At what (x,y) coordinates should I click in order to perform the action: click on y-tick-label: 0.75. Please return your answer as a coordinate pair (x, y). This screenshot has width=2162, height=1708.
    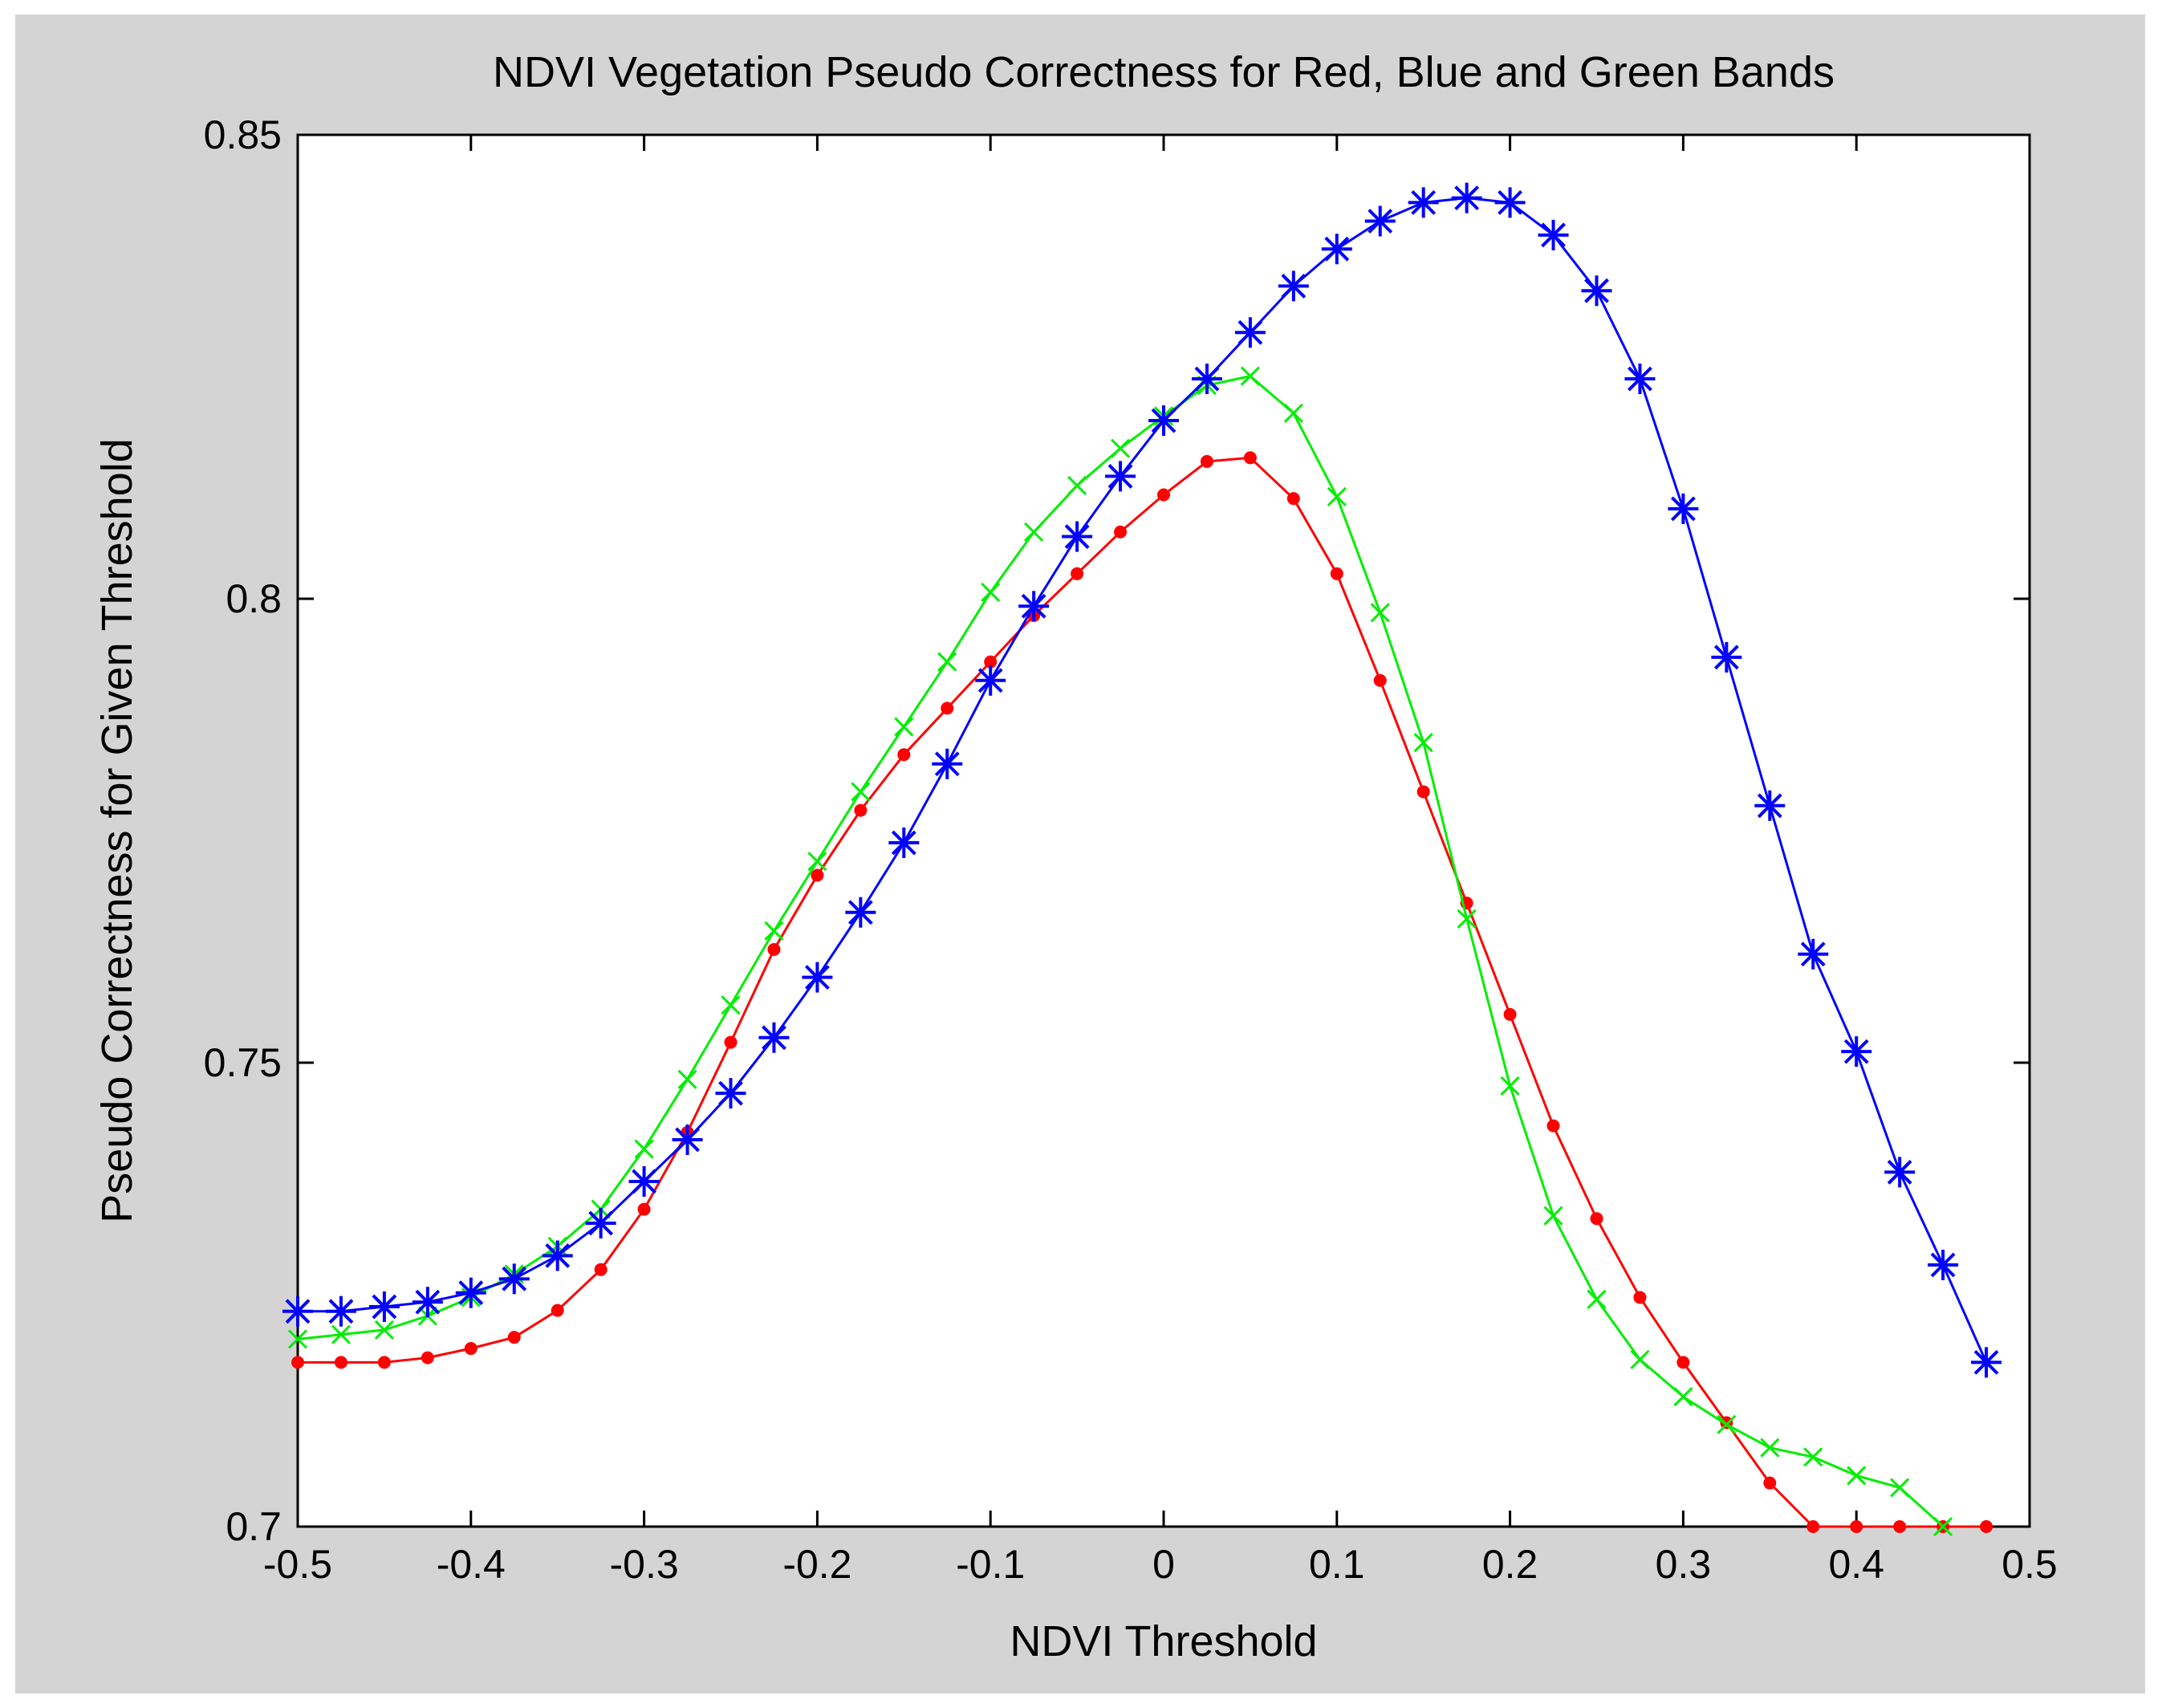
    Looking at the image, I should click on (243, 1062).